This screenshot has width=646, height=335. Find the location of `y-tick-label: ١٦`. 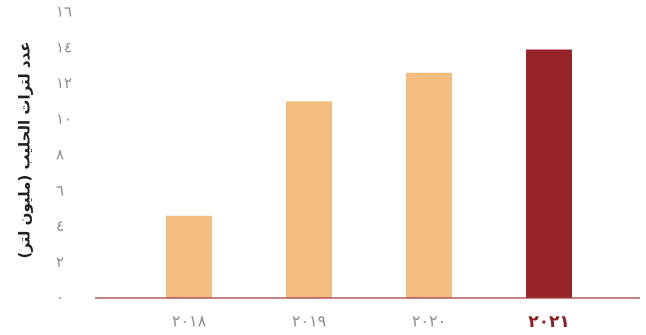

y-tick-label: ١٦ is located at coordinates (64, 12).